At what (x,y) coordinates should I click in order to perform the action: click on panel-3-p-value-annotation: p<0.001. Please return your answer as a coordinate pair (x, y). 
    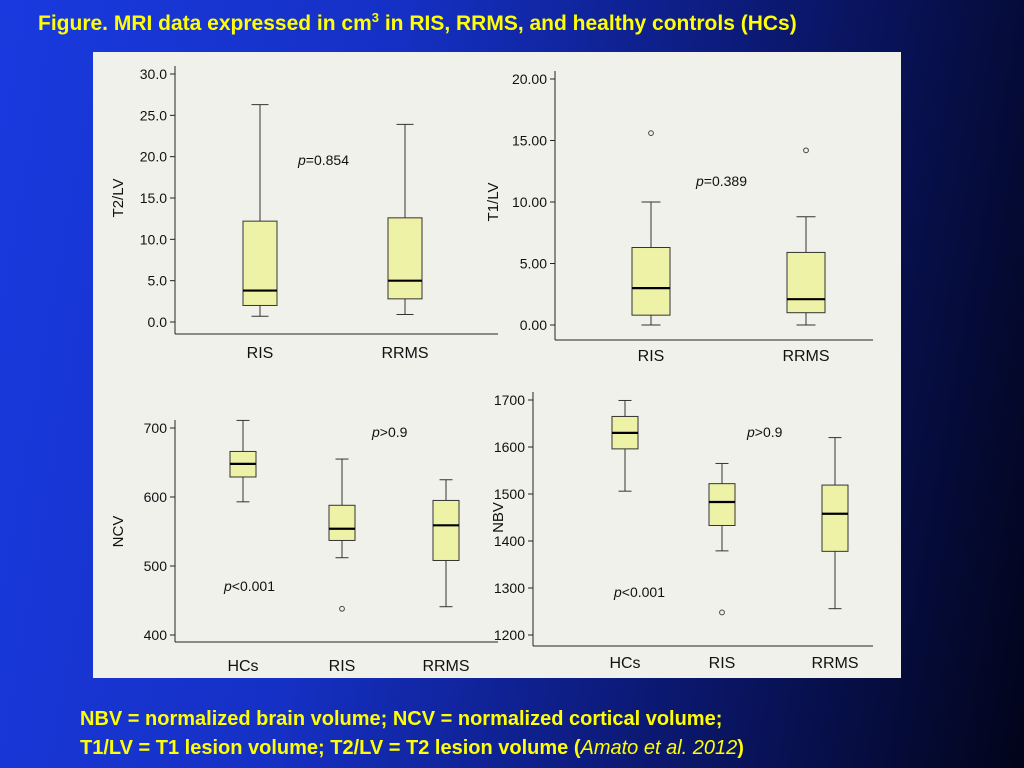
    Looking at the image, I should click on (249, 586).